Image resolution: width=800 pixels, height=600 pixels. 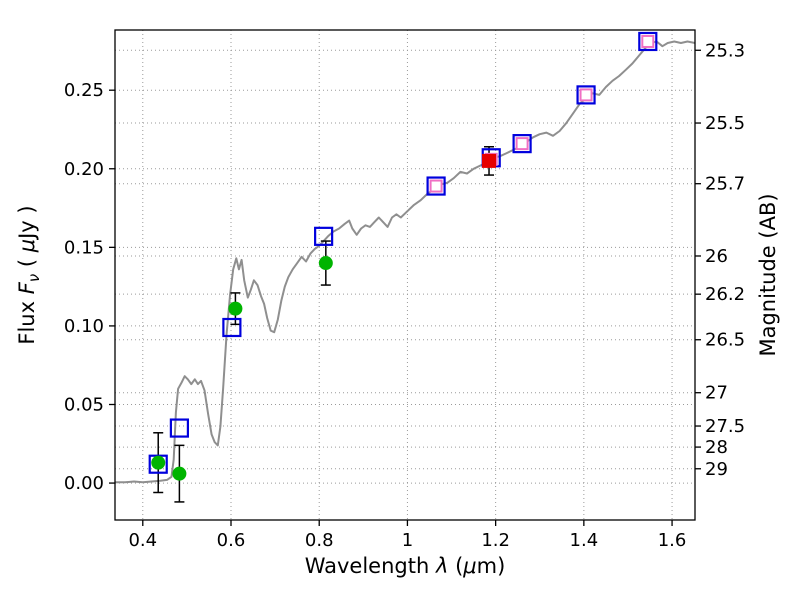 What do you see at coordinates (768, 274) in the screenshot?
I see `y-axis-label-right: Magnitude (AB)` at bounding box center [768, 274].